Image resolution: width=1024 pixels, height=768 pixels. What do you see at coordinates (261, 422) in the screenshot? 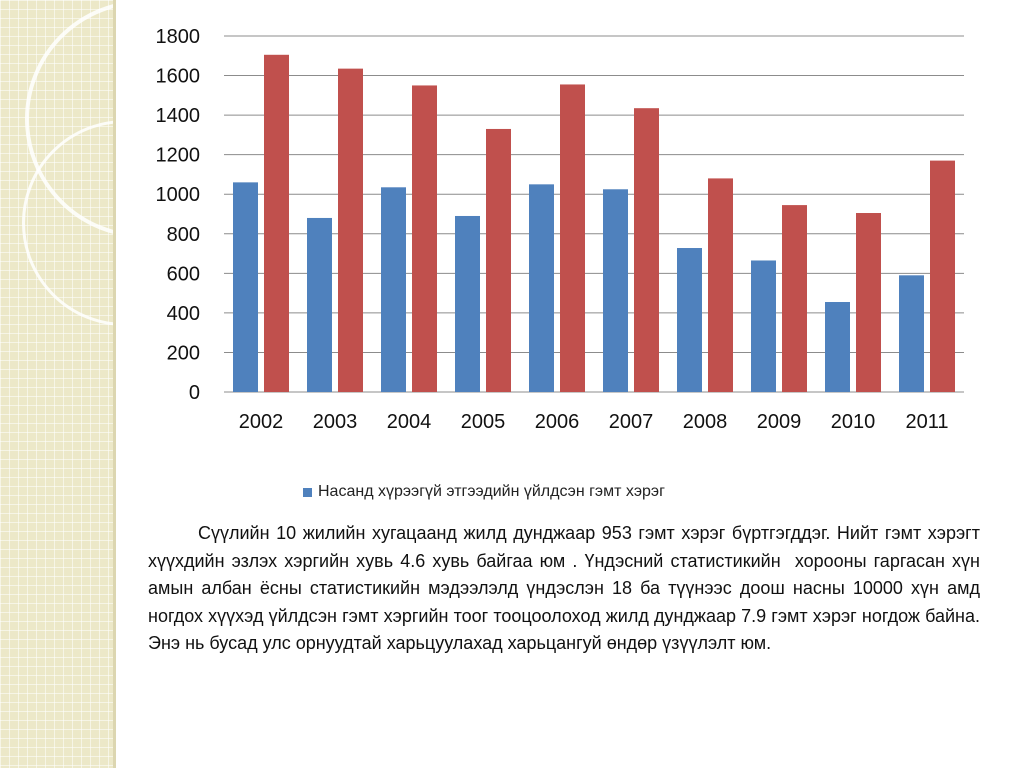
I see `x-tick-label: 2002` at bounding box center [261, 422].